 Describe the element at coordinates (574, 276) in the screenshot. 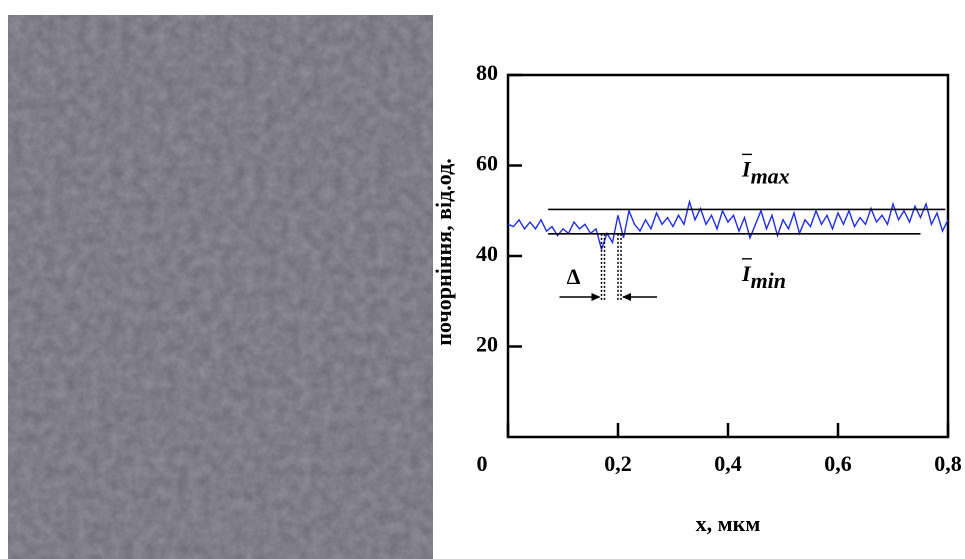

I see `delta-label: Δ` at that location.